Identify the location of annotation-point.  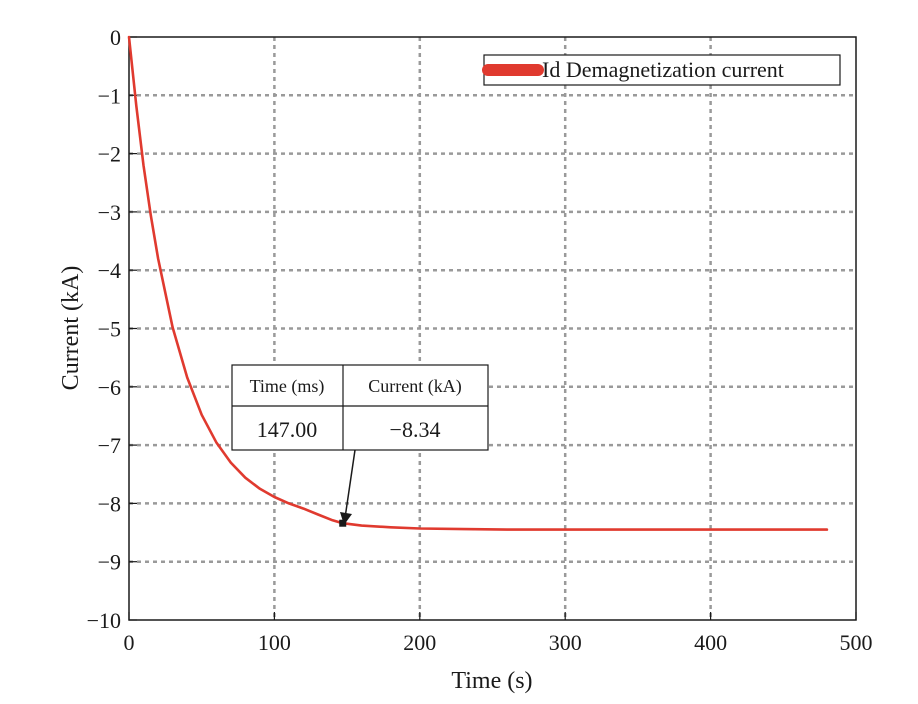
(343, 523).